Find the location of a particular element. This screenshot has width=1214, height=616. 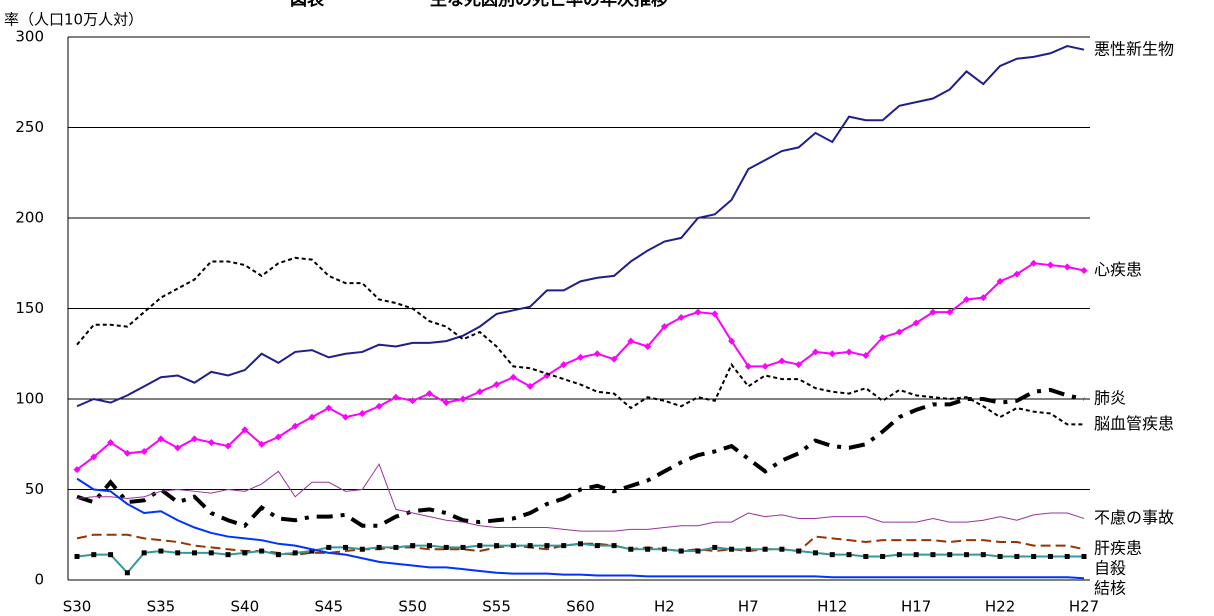

x-tick-label: H27 is located at coordinates (1084, 607).